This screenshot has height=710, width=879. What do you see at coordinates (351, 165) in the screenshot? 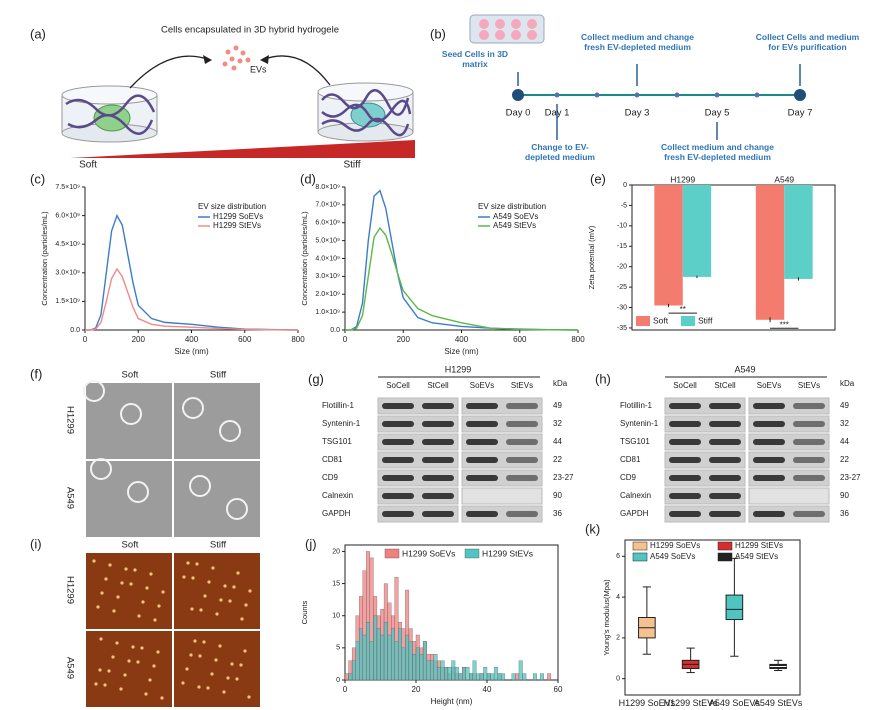
I see `stiff-label: Stiff` at bounding box center [351, 165].